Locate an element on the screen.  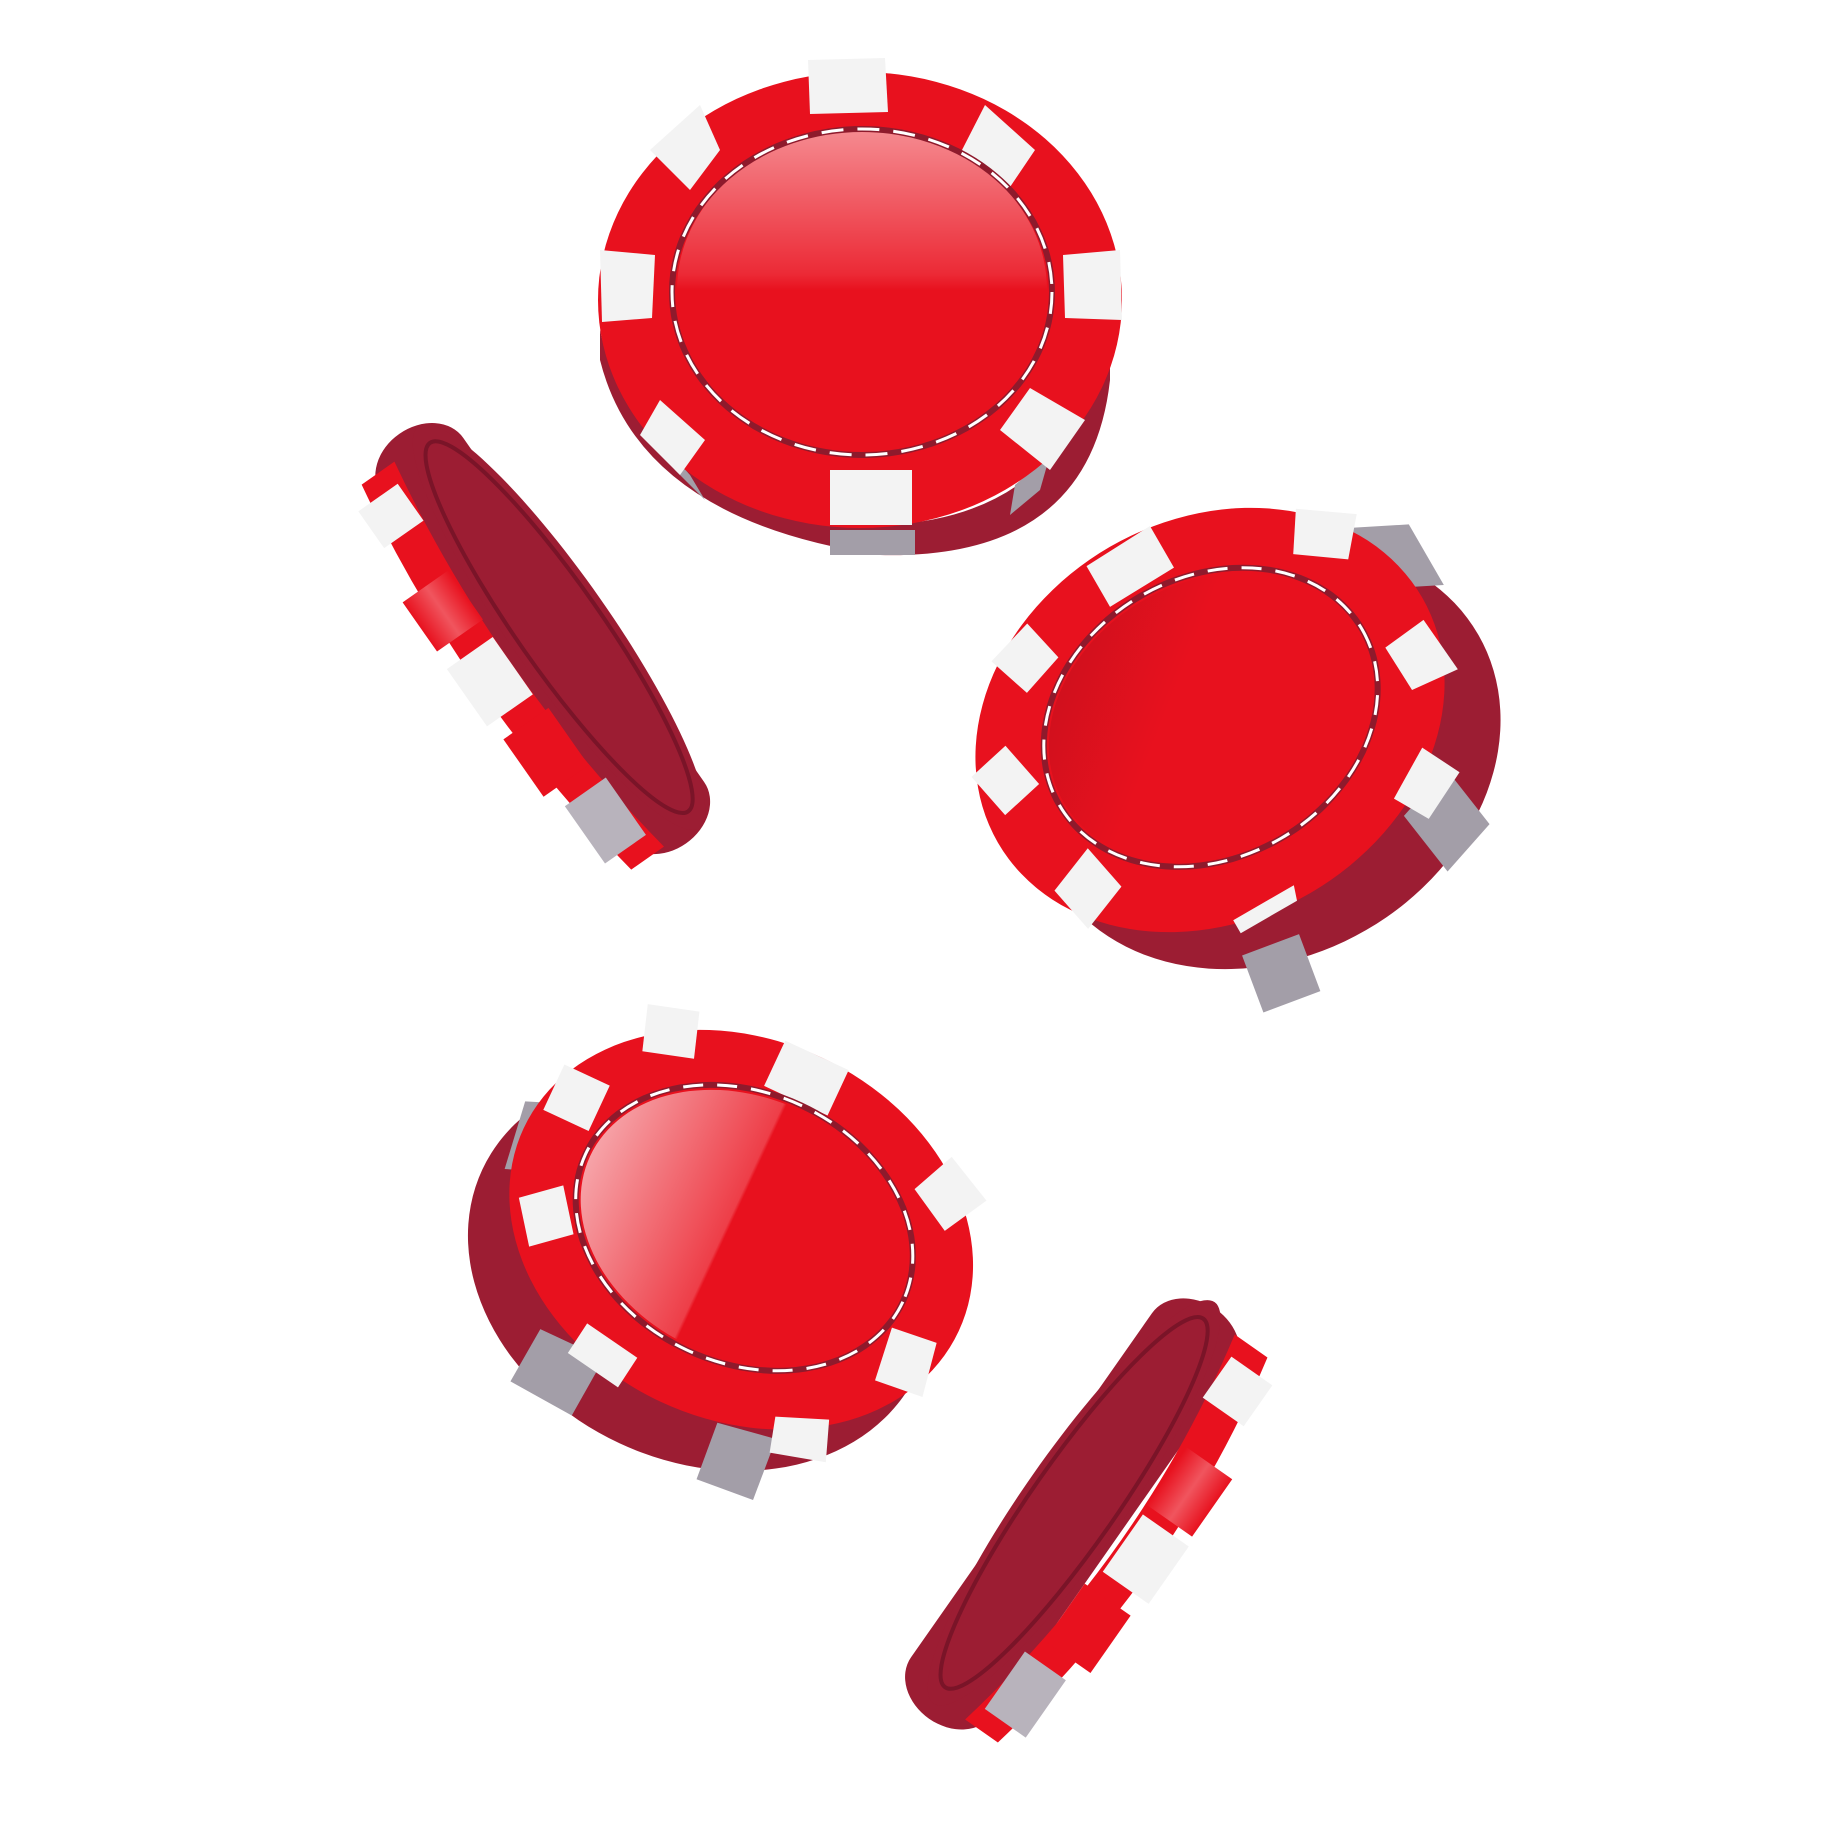
chip-right is located at coordinates (1236, 760).